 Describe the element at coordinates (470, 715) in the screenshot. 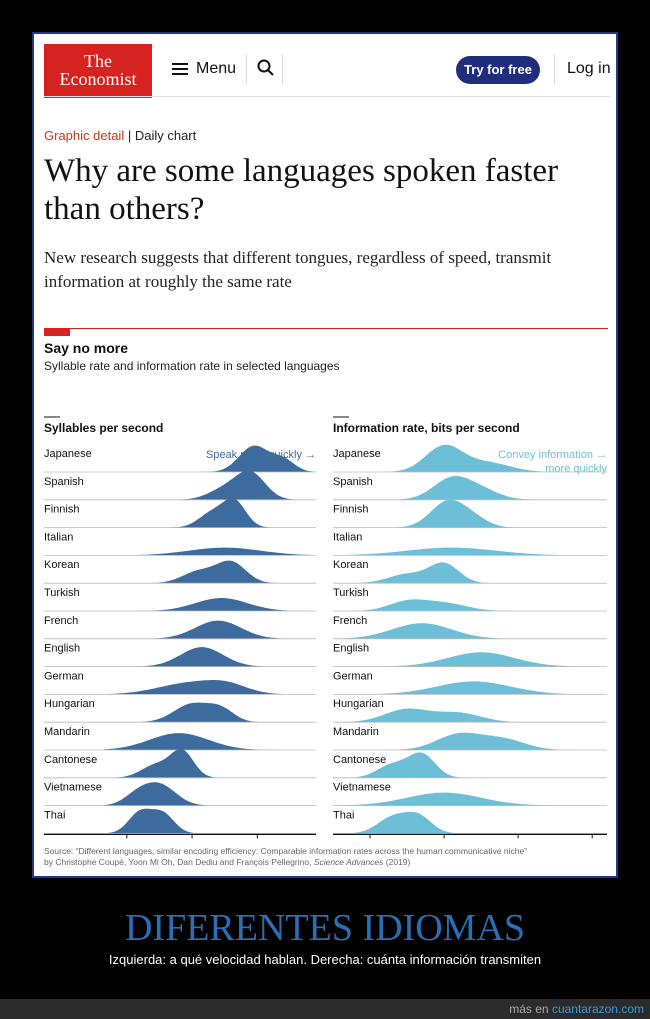

I see `info-ridge-hungarian` at that location.